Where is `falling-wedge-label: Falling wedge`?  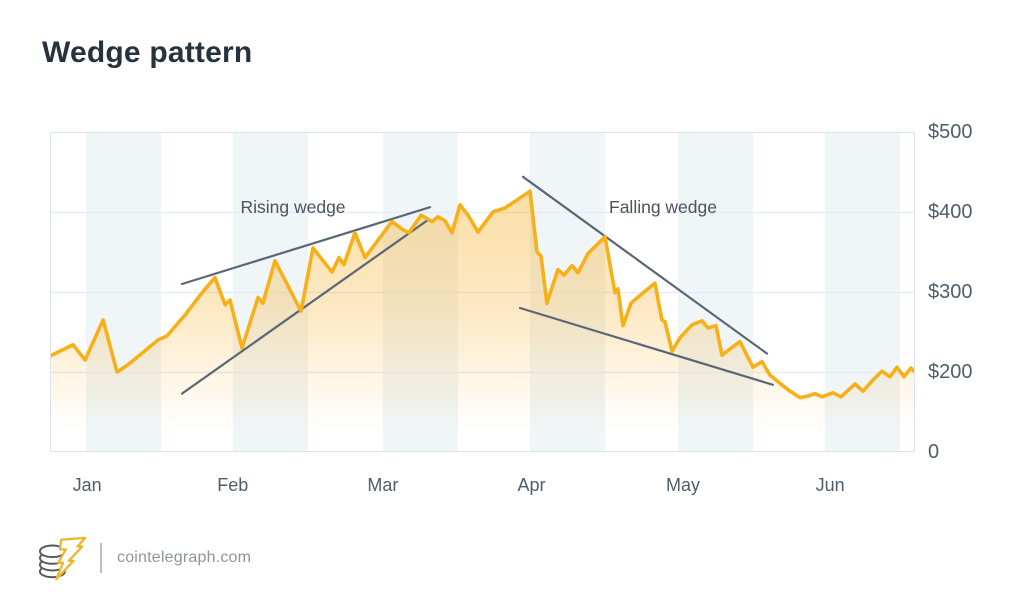 falling-wedge-label: Falling wedge is located at coordinates (663, 207).